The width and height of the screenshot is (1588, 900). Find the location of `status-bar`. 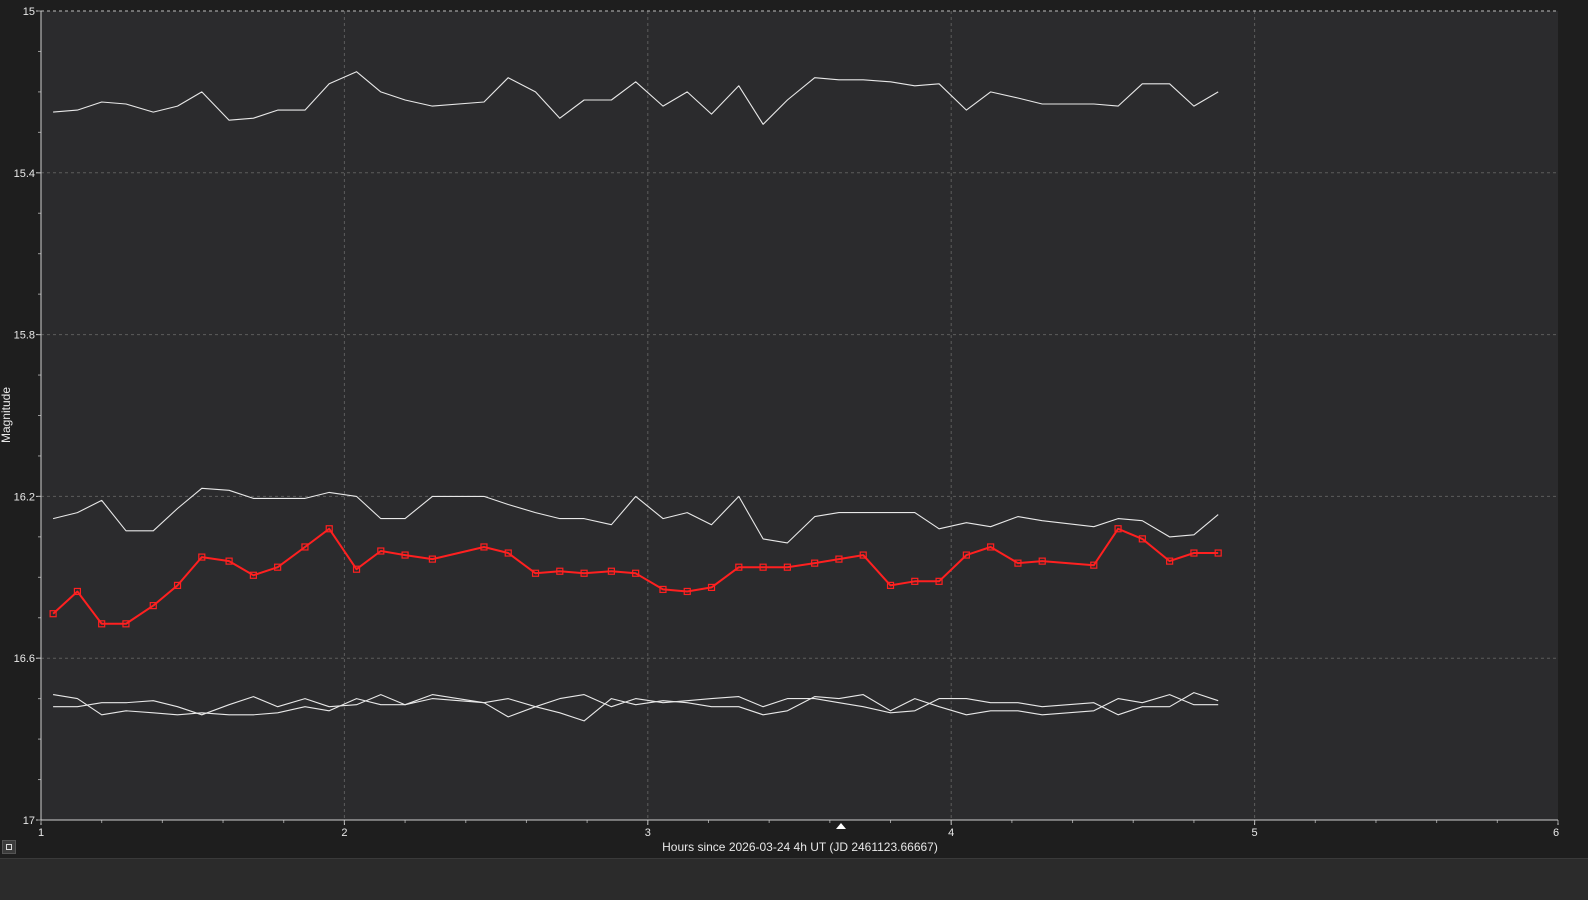

status-bar is located at coordinates (794, 879).